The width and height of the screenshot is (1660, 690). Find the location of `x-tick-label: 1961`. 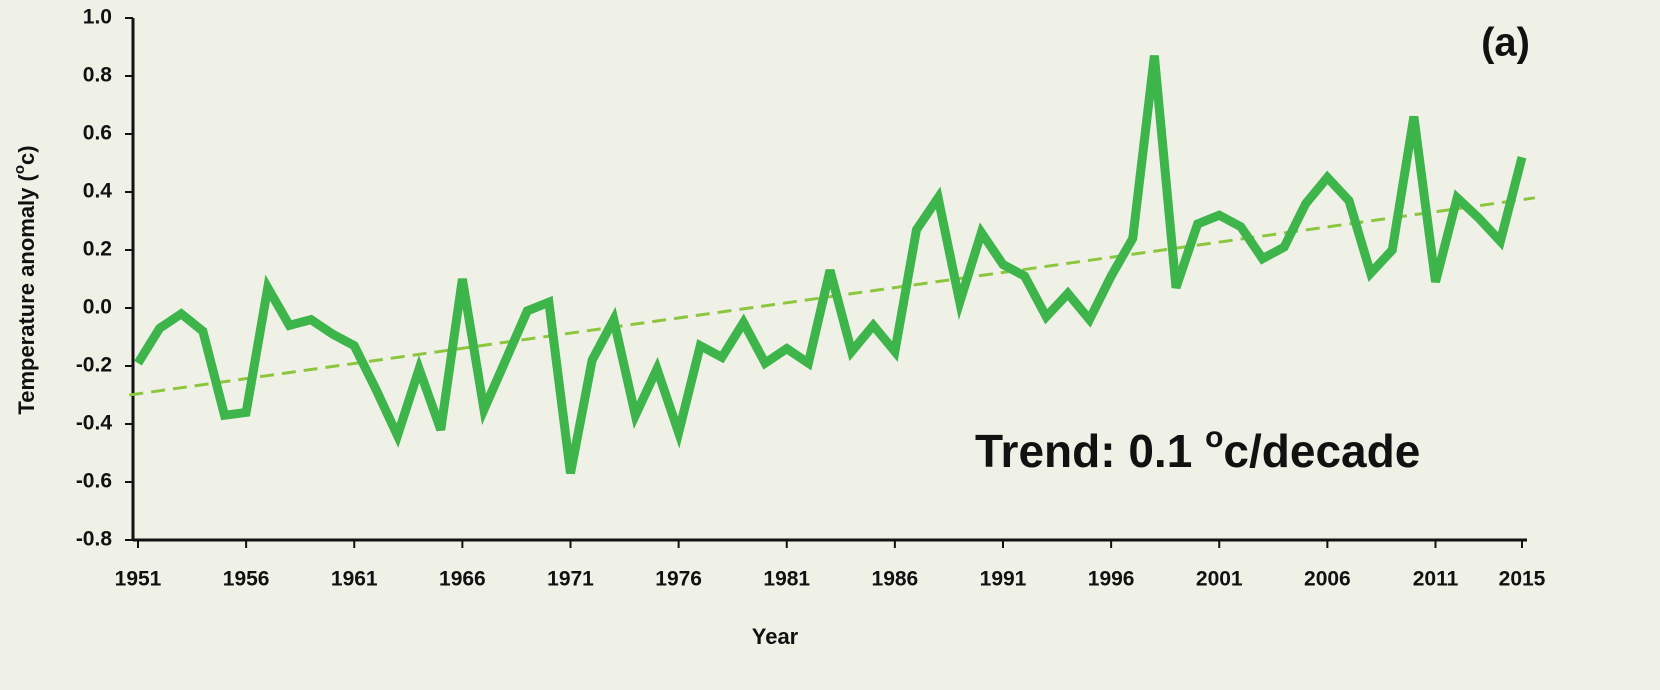

x-tick-label: 1961 is located at coordinates (354, 579).